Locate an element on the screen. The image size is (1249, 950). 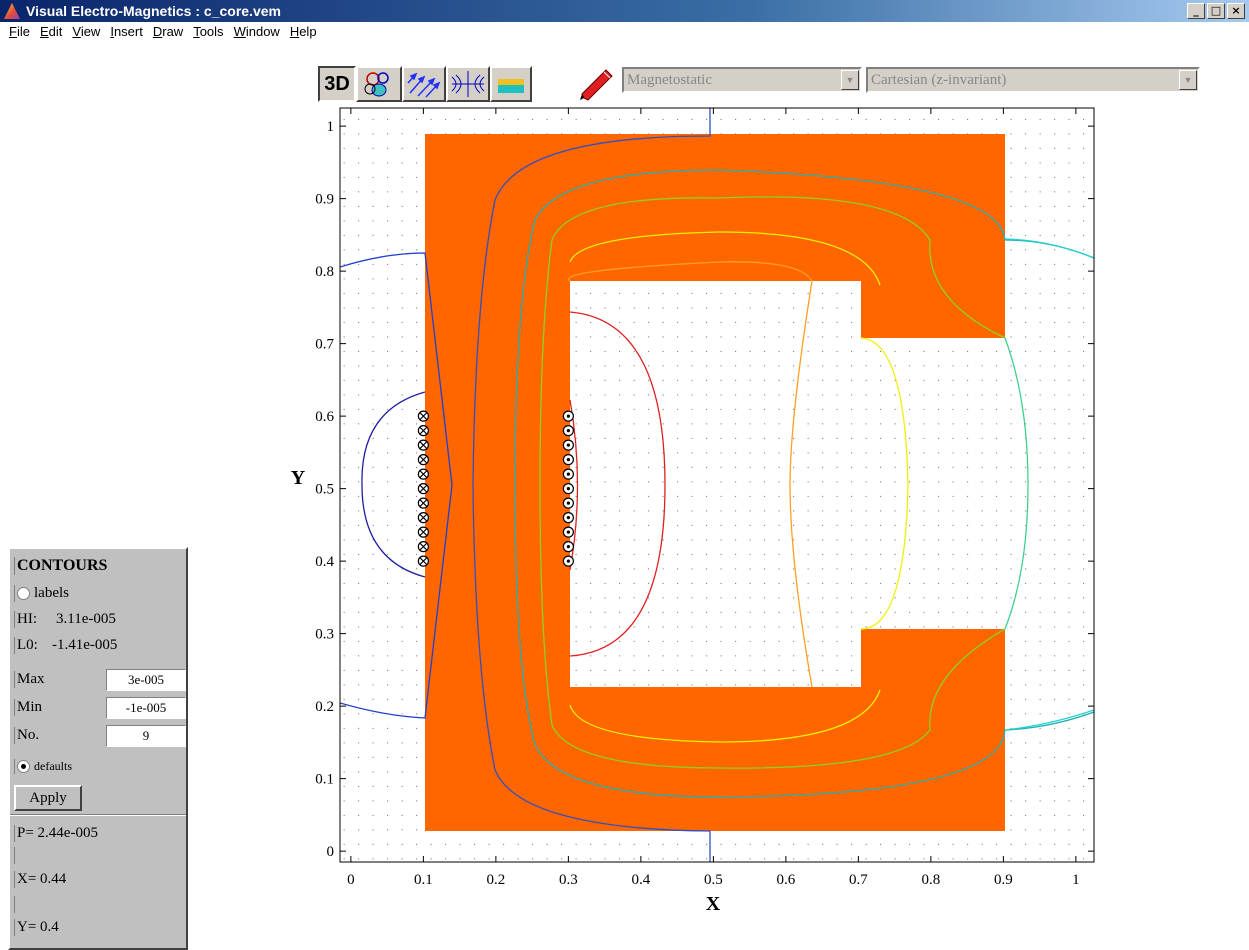
y-tick-label: 1 is located at coordinates (331, 127).